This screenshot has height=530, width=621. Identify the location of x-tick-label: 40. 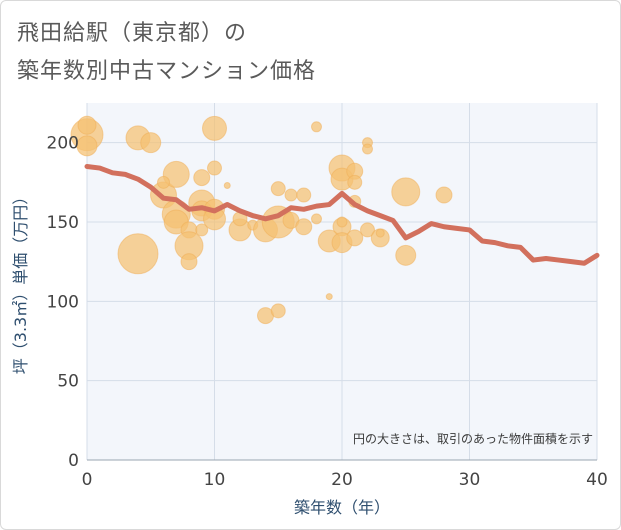
(597, 480).